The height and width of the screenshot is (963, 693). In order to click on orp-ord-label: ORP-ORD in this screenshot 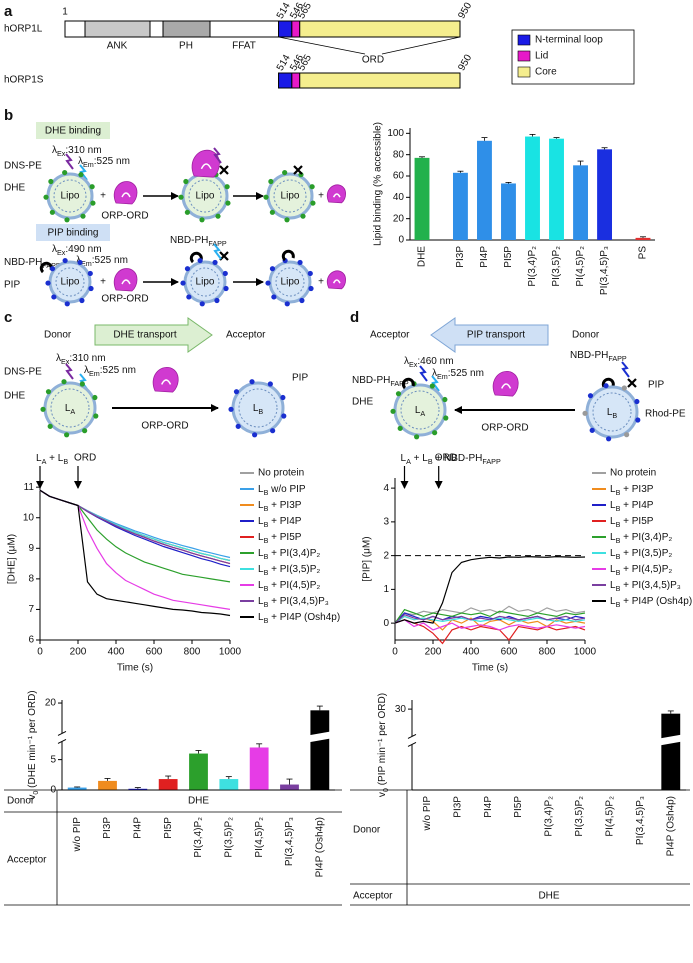, I will do `click(504, 428)`.